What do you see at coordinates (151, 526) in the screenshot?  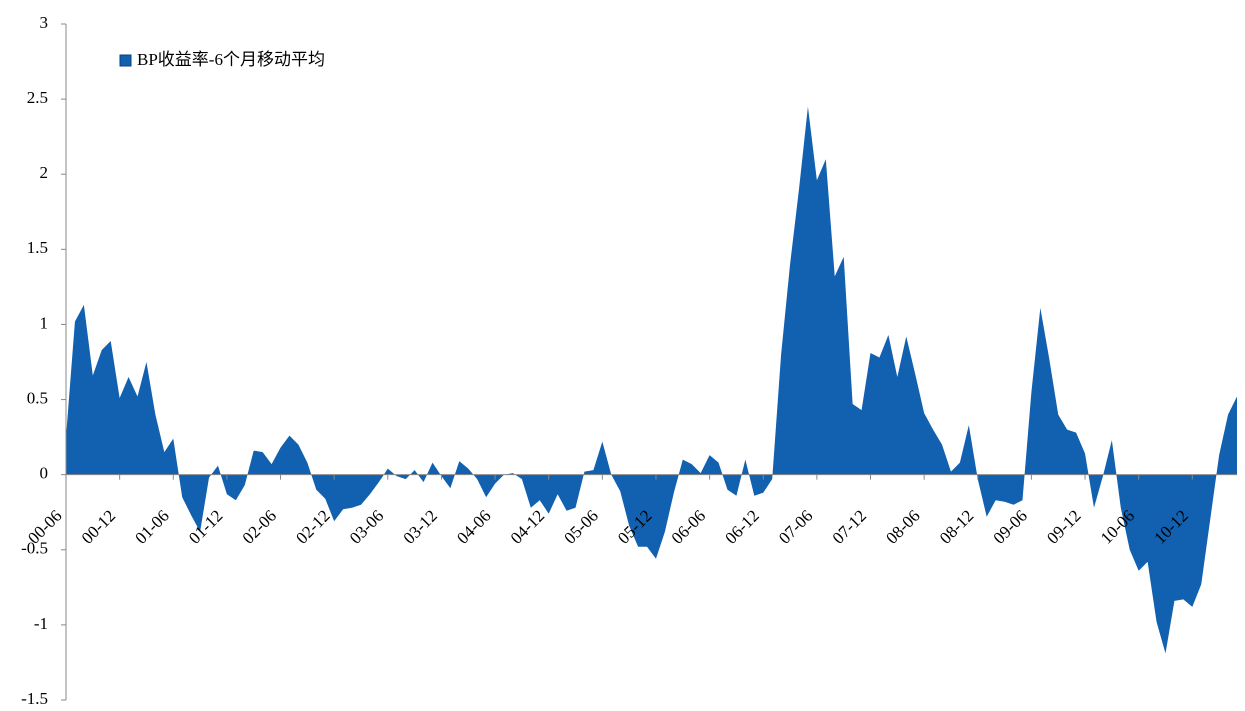 I see `x-tick-label: 01-06` at bounding box center [151, 526].